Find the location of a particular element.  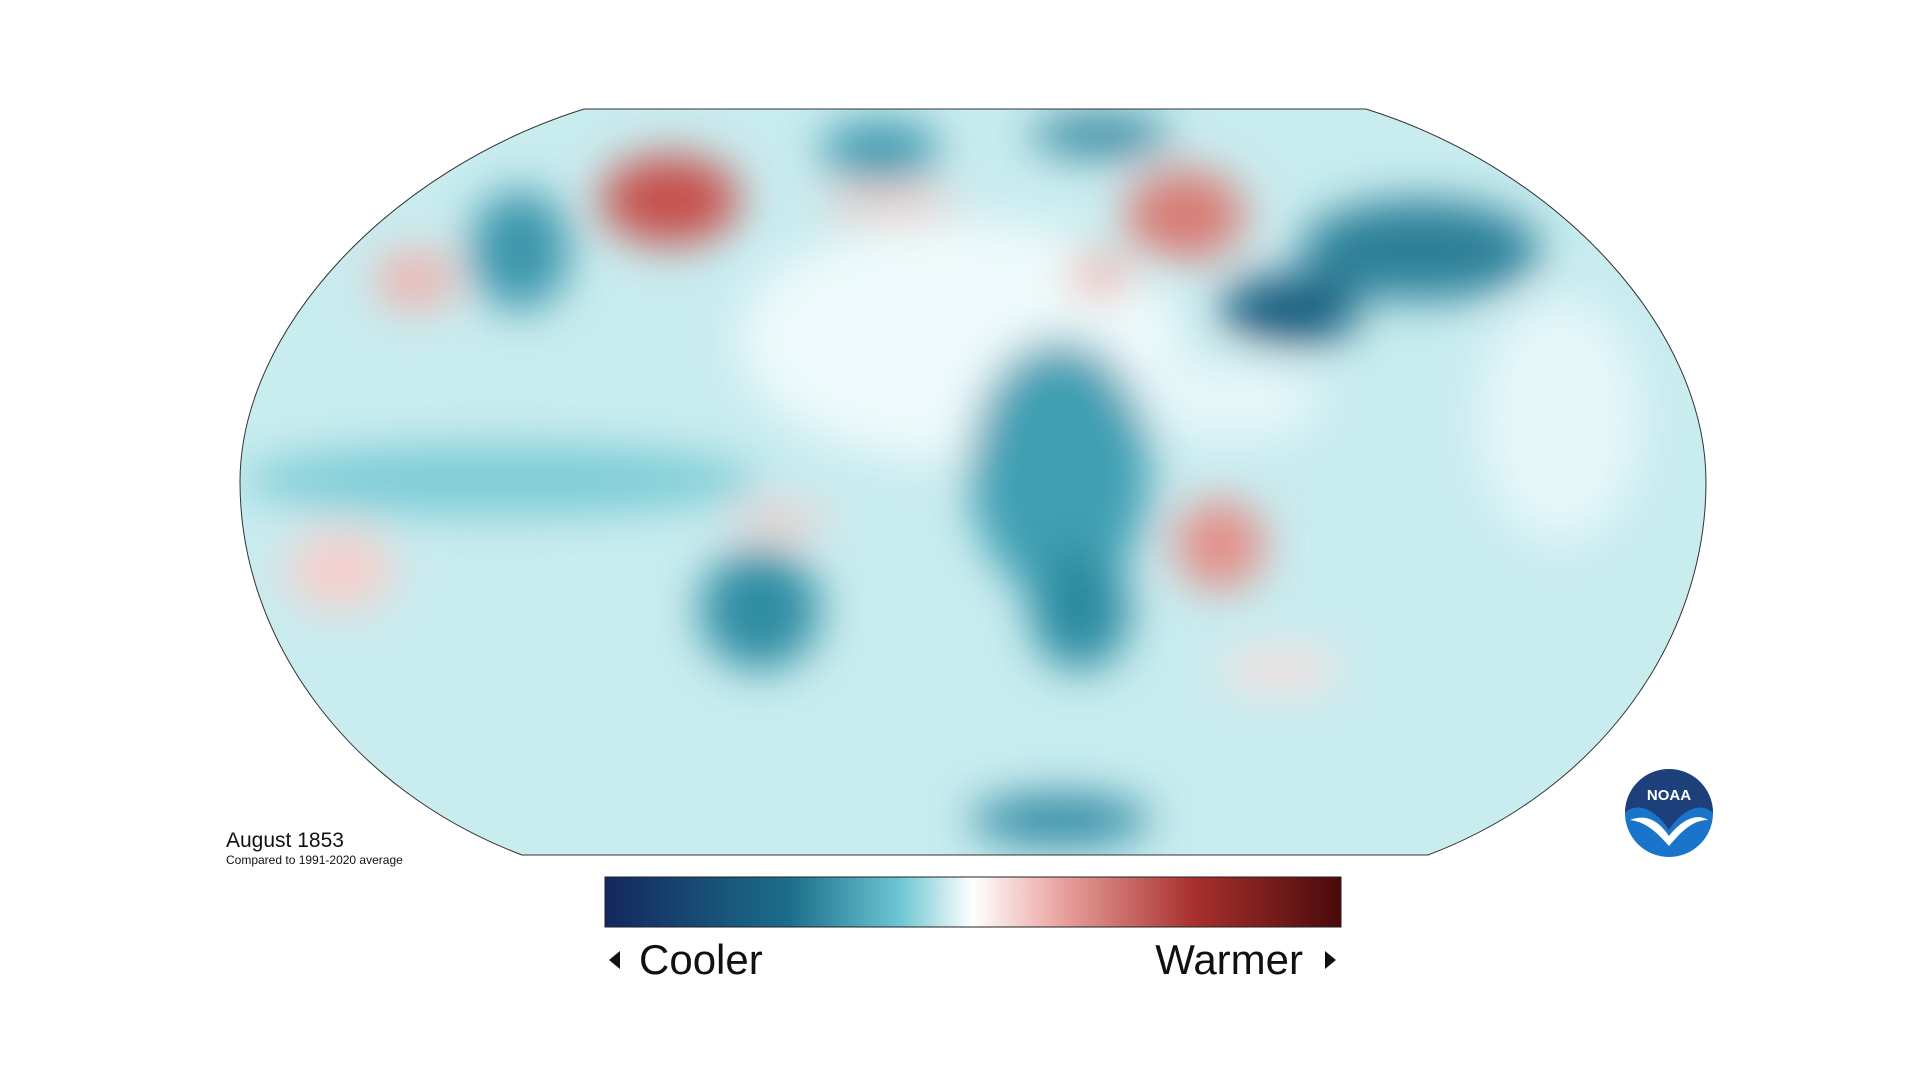

arrow-right is located at coordinates (1330, 960).